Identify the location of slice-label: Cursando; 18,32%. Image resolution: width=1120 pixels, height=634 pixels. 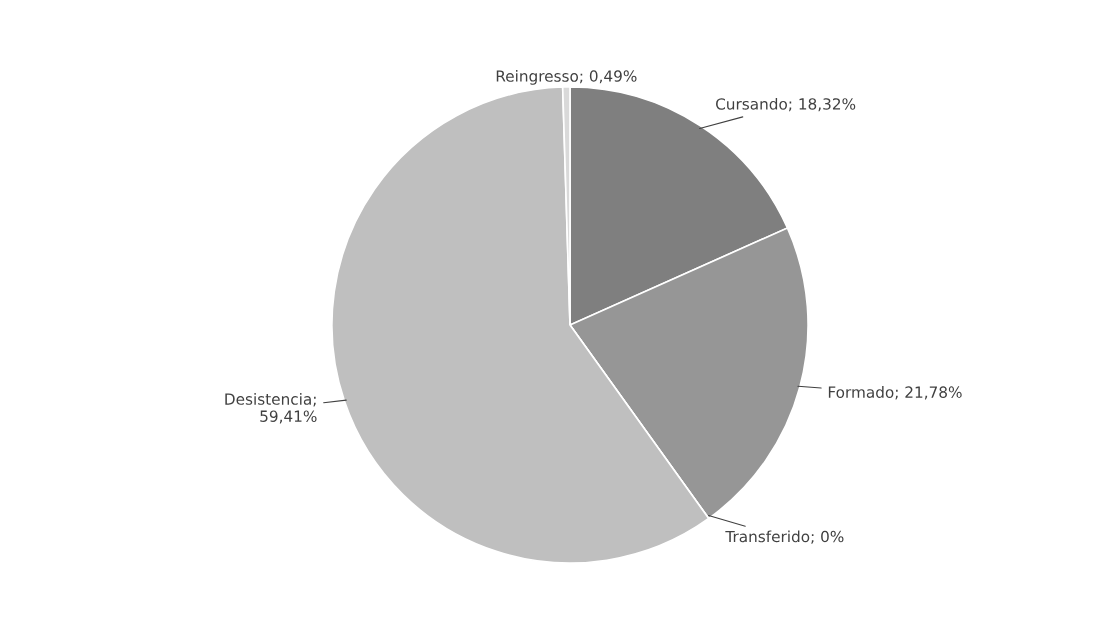
(786, 104).